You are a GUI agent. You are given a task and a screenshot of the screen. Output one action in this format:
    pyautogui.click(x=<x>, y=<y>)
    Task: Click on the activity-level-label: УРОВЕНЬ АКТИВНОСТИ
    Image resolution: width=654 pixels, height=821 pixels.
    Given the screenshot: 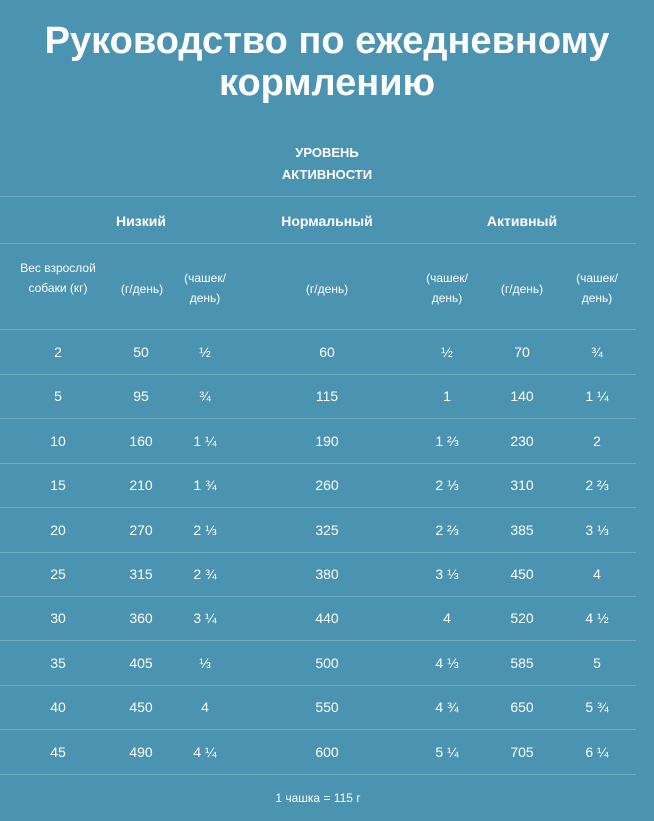 What is the action you would take?
    pyautogui.click(x=327, y=163)
    